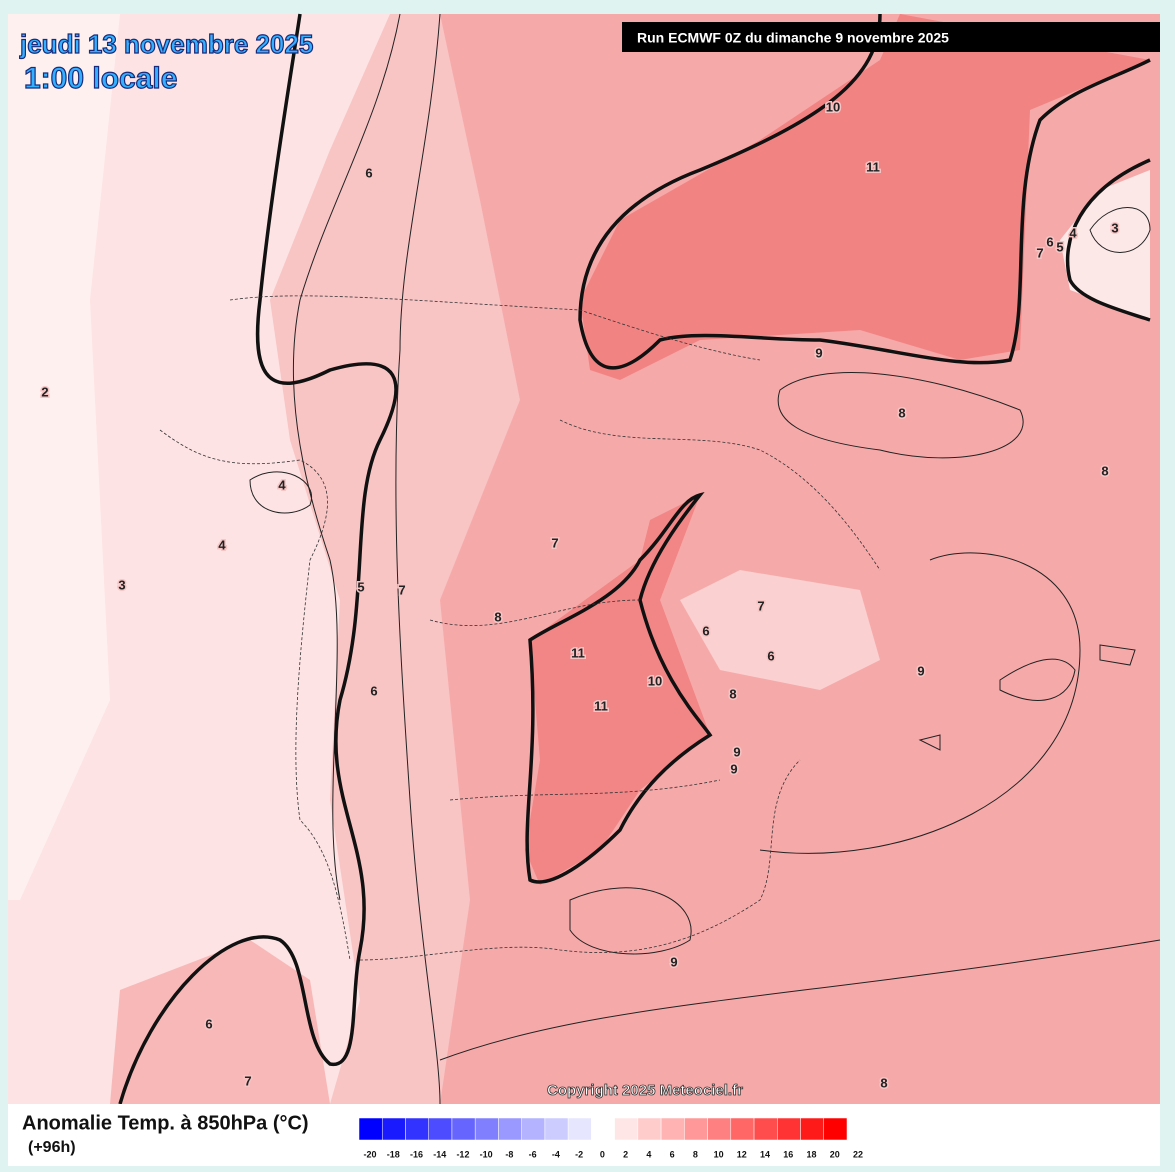 The height and width of the screenshot is (1172, 1175). What do you see at coordinates (556, 1154) in the screenshot?
I see `scale-label: -4` at bounding box center [556, 1154].